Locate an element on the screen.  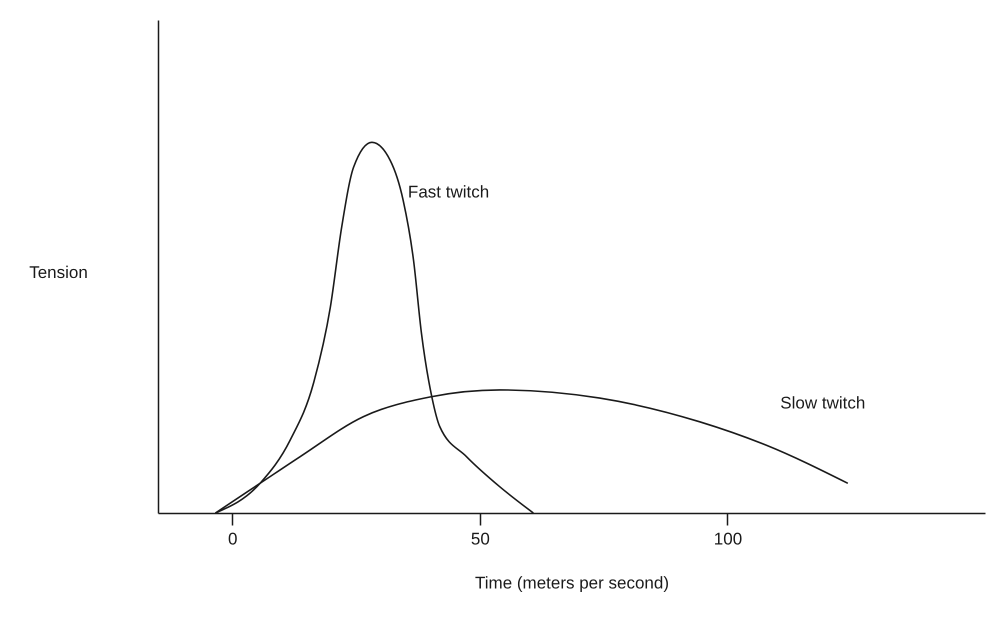
x-tick-label: 50 is located at coordinates (480, 539).